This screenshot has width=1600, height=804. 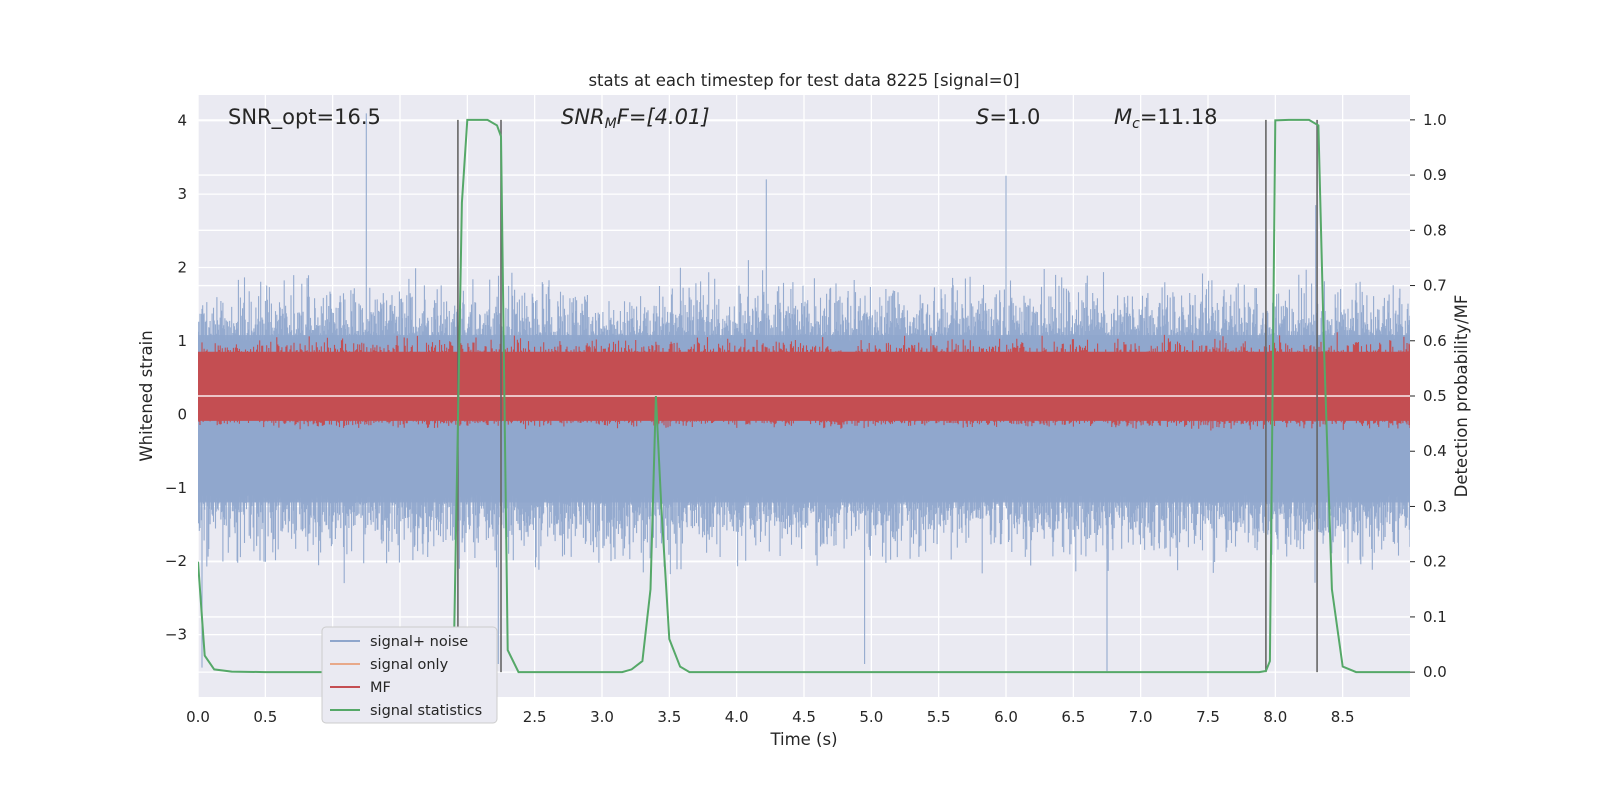 What do you see at coordinates (176, 561) in the screenshot?
I see `y-tick-label: −2` at bounding box center [176, 561].